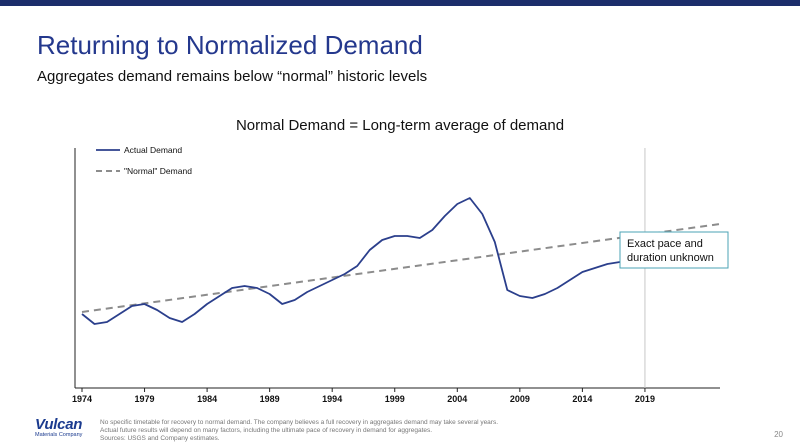 The height and width of the screenshot is (447, 800). What do you see at coordinates (395, 399) in the screenshot?
I see `x-tick-label: 1999` at bounding box center [395, 399].